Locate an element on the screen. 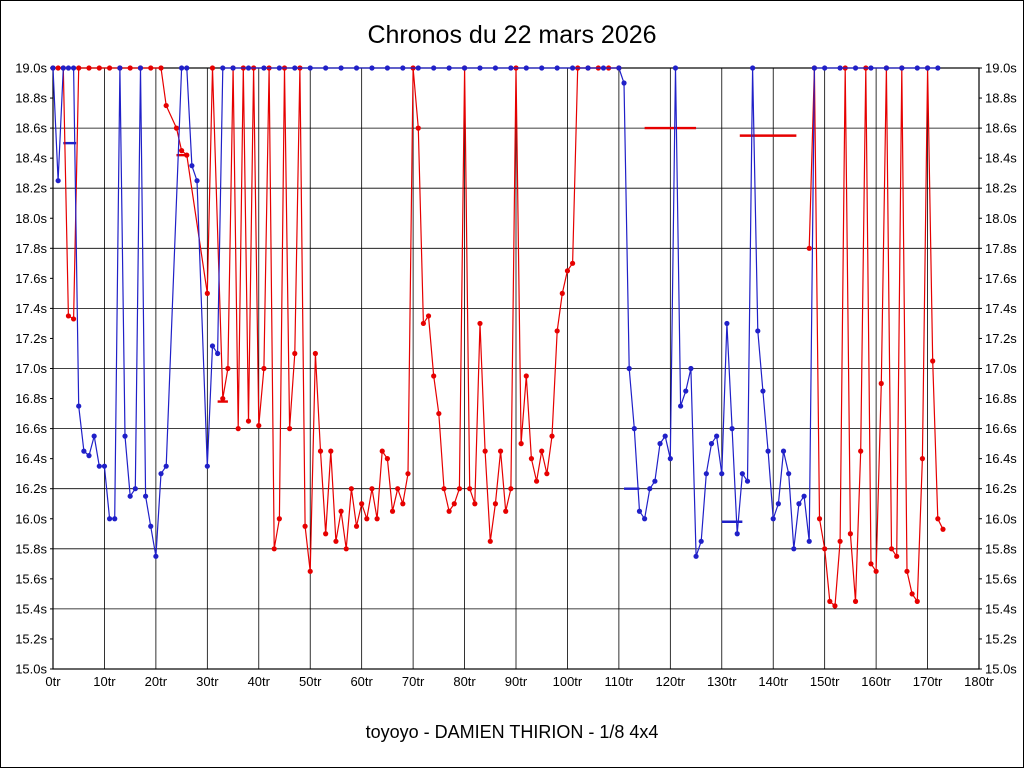  y-axis-label-left: 18.0s is located at coordinates (31, 218).